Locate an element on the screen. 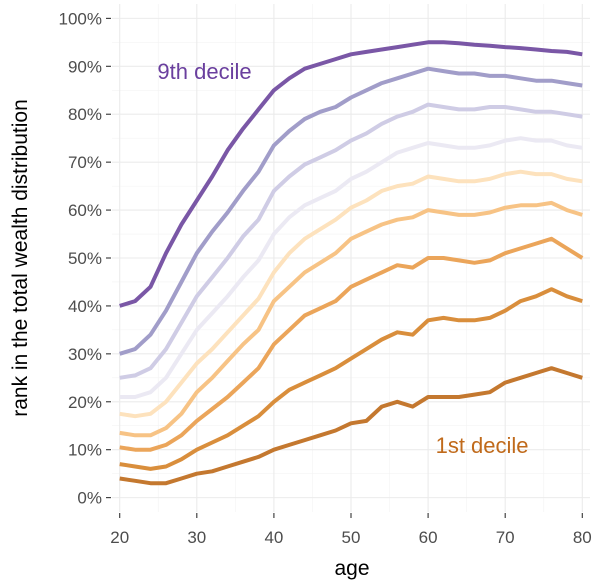  x-tick-label: 60 is located at coordinates (428, 537).